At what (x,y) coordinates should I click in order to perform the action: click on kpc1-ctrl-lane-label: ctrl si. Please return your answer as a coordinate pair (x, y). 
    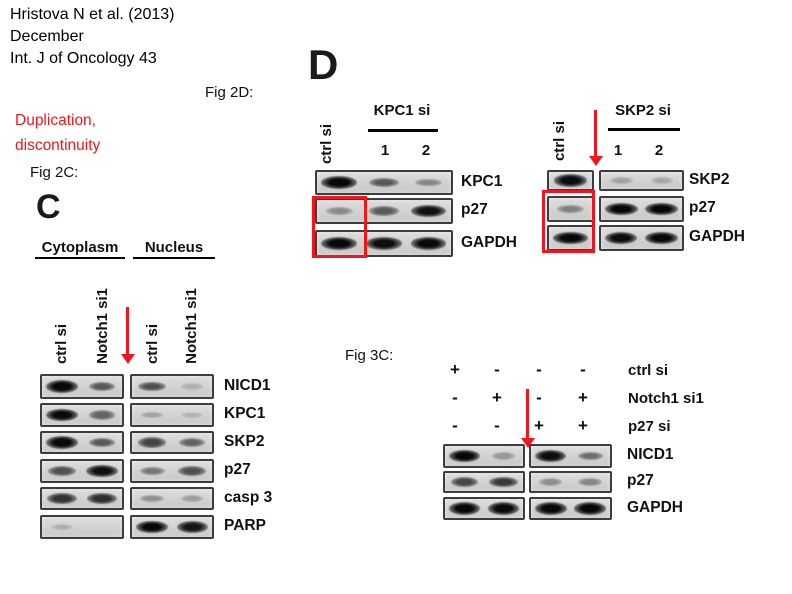
    Looking at the image, I should click on (326, 143).